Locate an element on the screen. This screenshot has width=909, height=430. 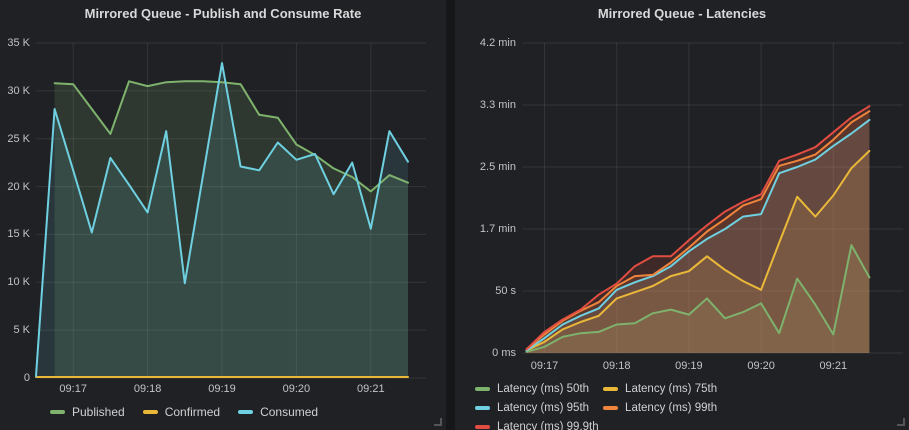
legend-item-latency-ms-75th: Latency (ms) 75th is located at coordinates (660, 389).